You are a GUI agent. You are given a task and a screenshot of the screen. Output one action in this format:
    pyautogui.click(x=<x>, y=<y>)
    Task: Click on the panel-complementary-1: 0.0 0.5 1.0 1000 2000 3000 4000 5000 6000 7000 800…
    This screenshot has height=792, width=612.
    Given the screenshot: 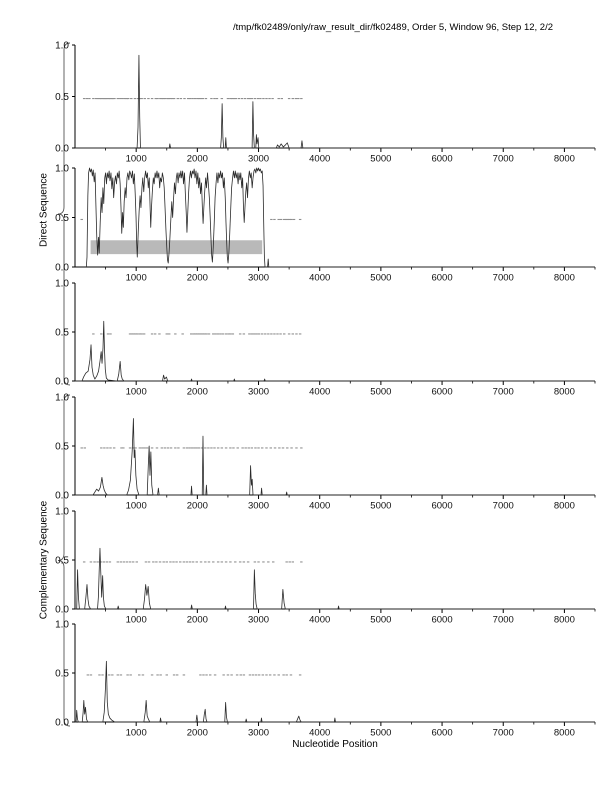 What is the action you would take?
    pyautogui.click(x=325, y=452)
    